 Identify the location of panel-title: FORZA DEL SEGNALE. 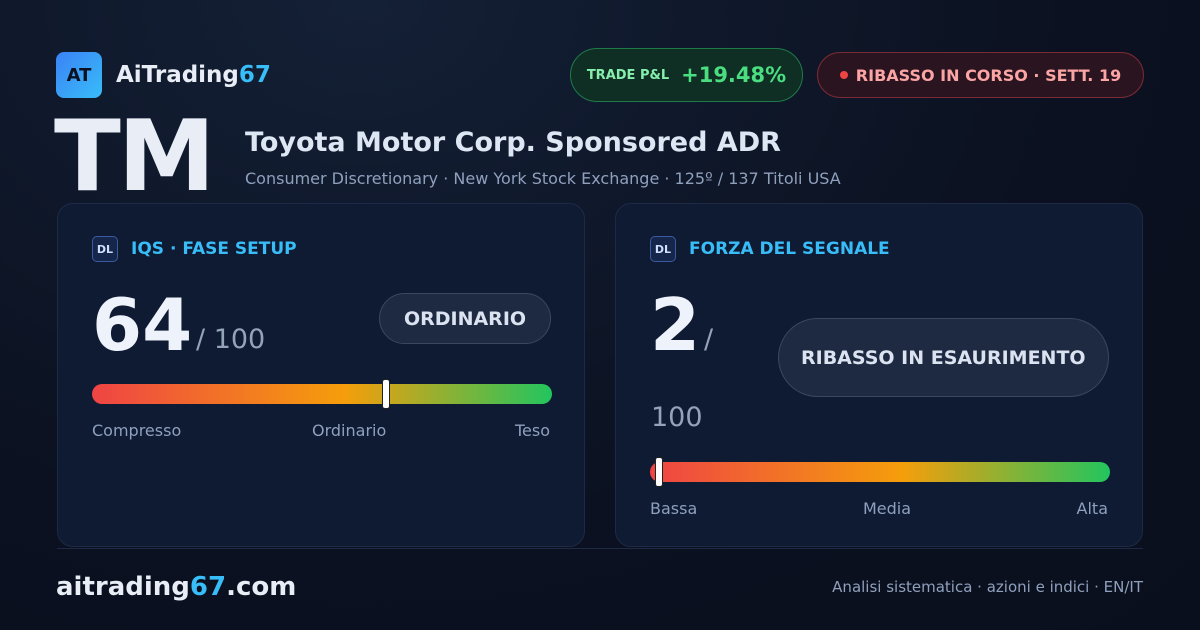
(789, 249).